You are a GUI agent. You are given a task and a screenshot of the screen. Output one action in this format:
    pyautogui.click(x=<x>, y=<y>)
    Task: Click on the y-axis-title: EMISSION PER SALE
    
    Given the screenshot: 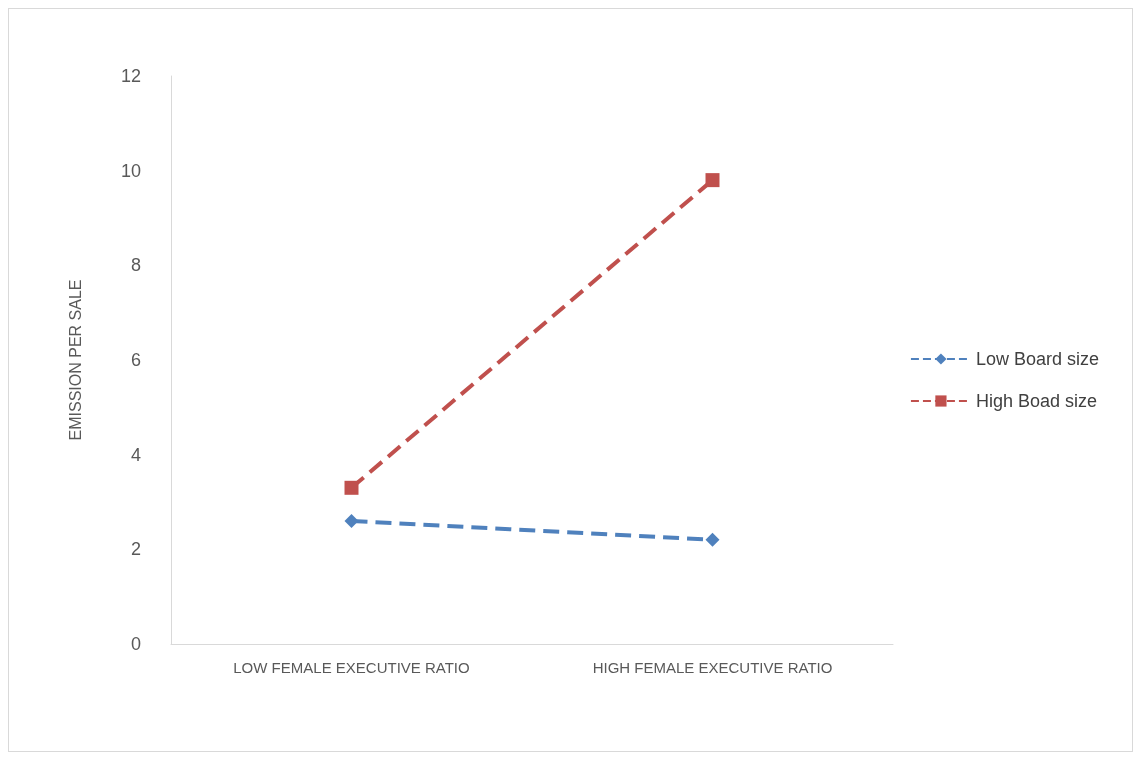 What is the action you would take?
    pyautogui.click(x=75, y=360)
    